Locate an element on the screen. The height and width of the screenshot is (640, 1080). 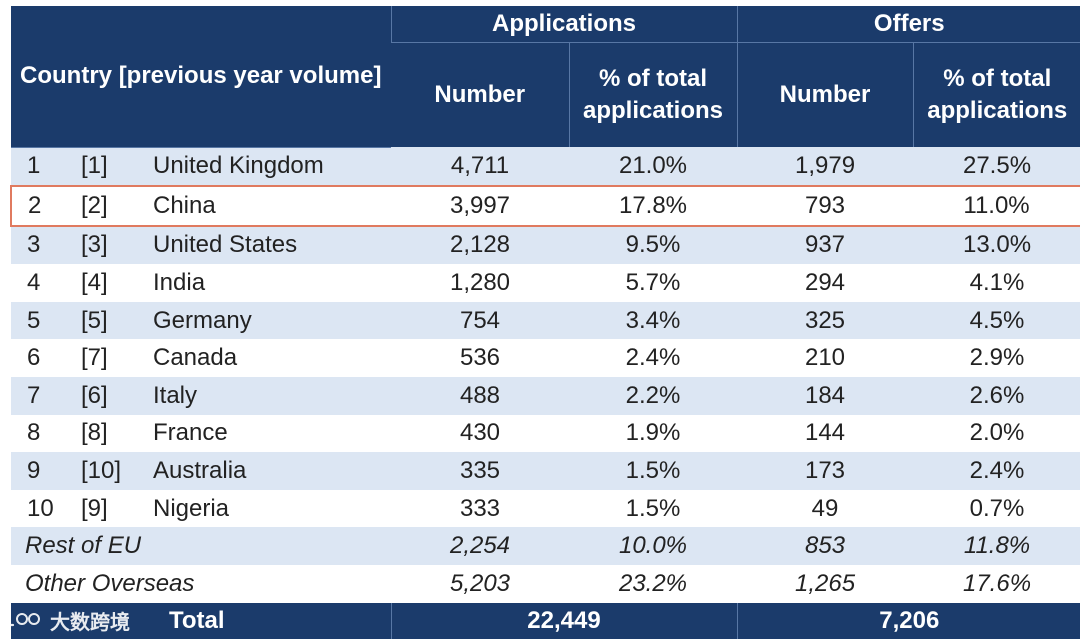
table-row: 3 [3] United States 2,128 9.5% 937 13.0% is located at coordinates (545, 245).